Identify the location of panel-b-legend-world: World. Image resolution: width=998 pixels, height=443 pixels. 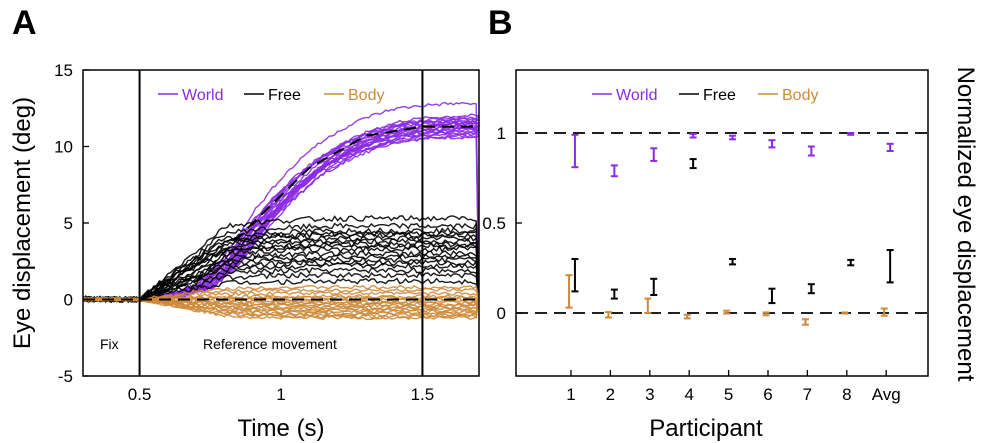
(637, 95).